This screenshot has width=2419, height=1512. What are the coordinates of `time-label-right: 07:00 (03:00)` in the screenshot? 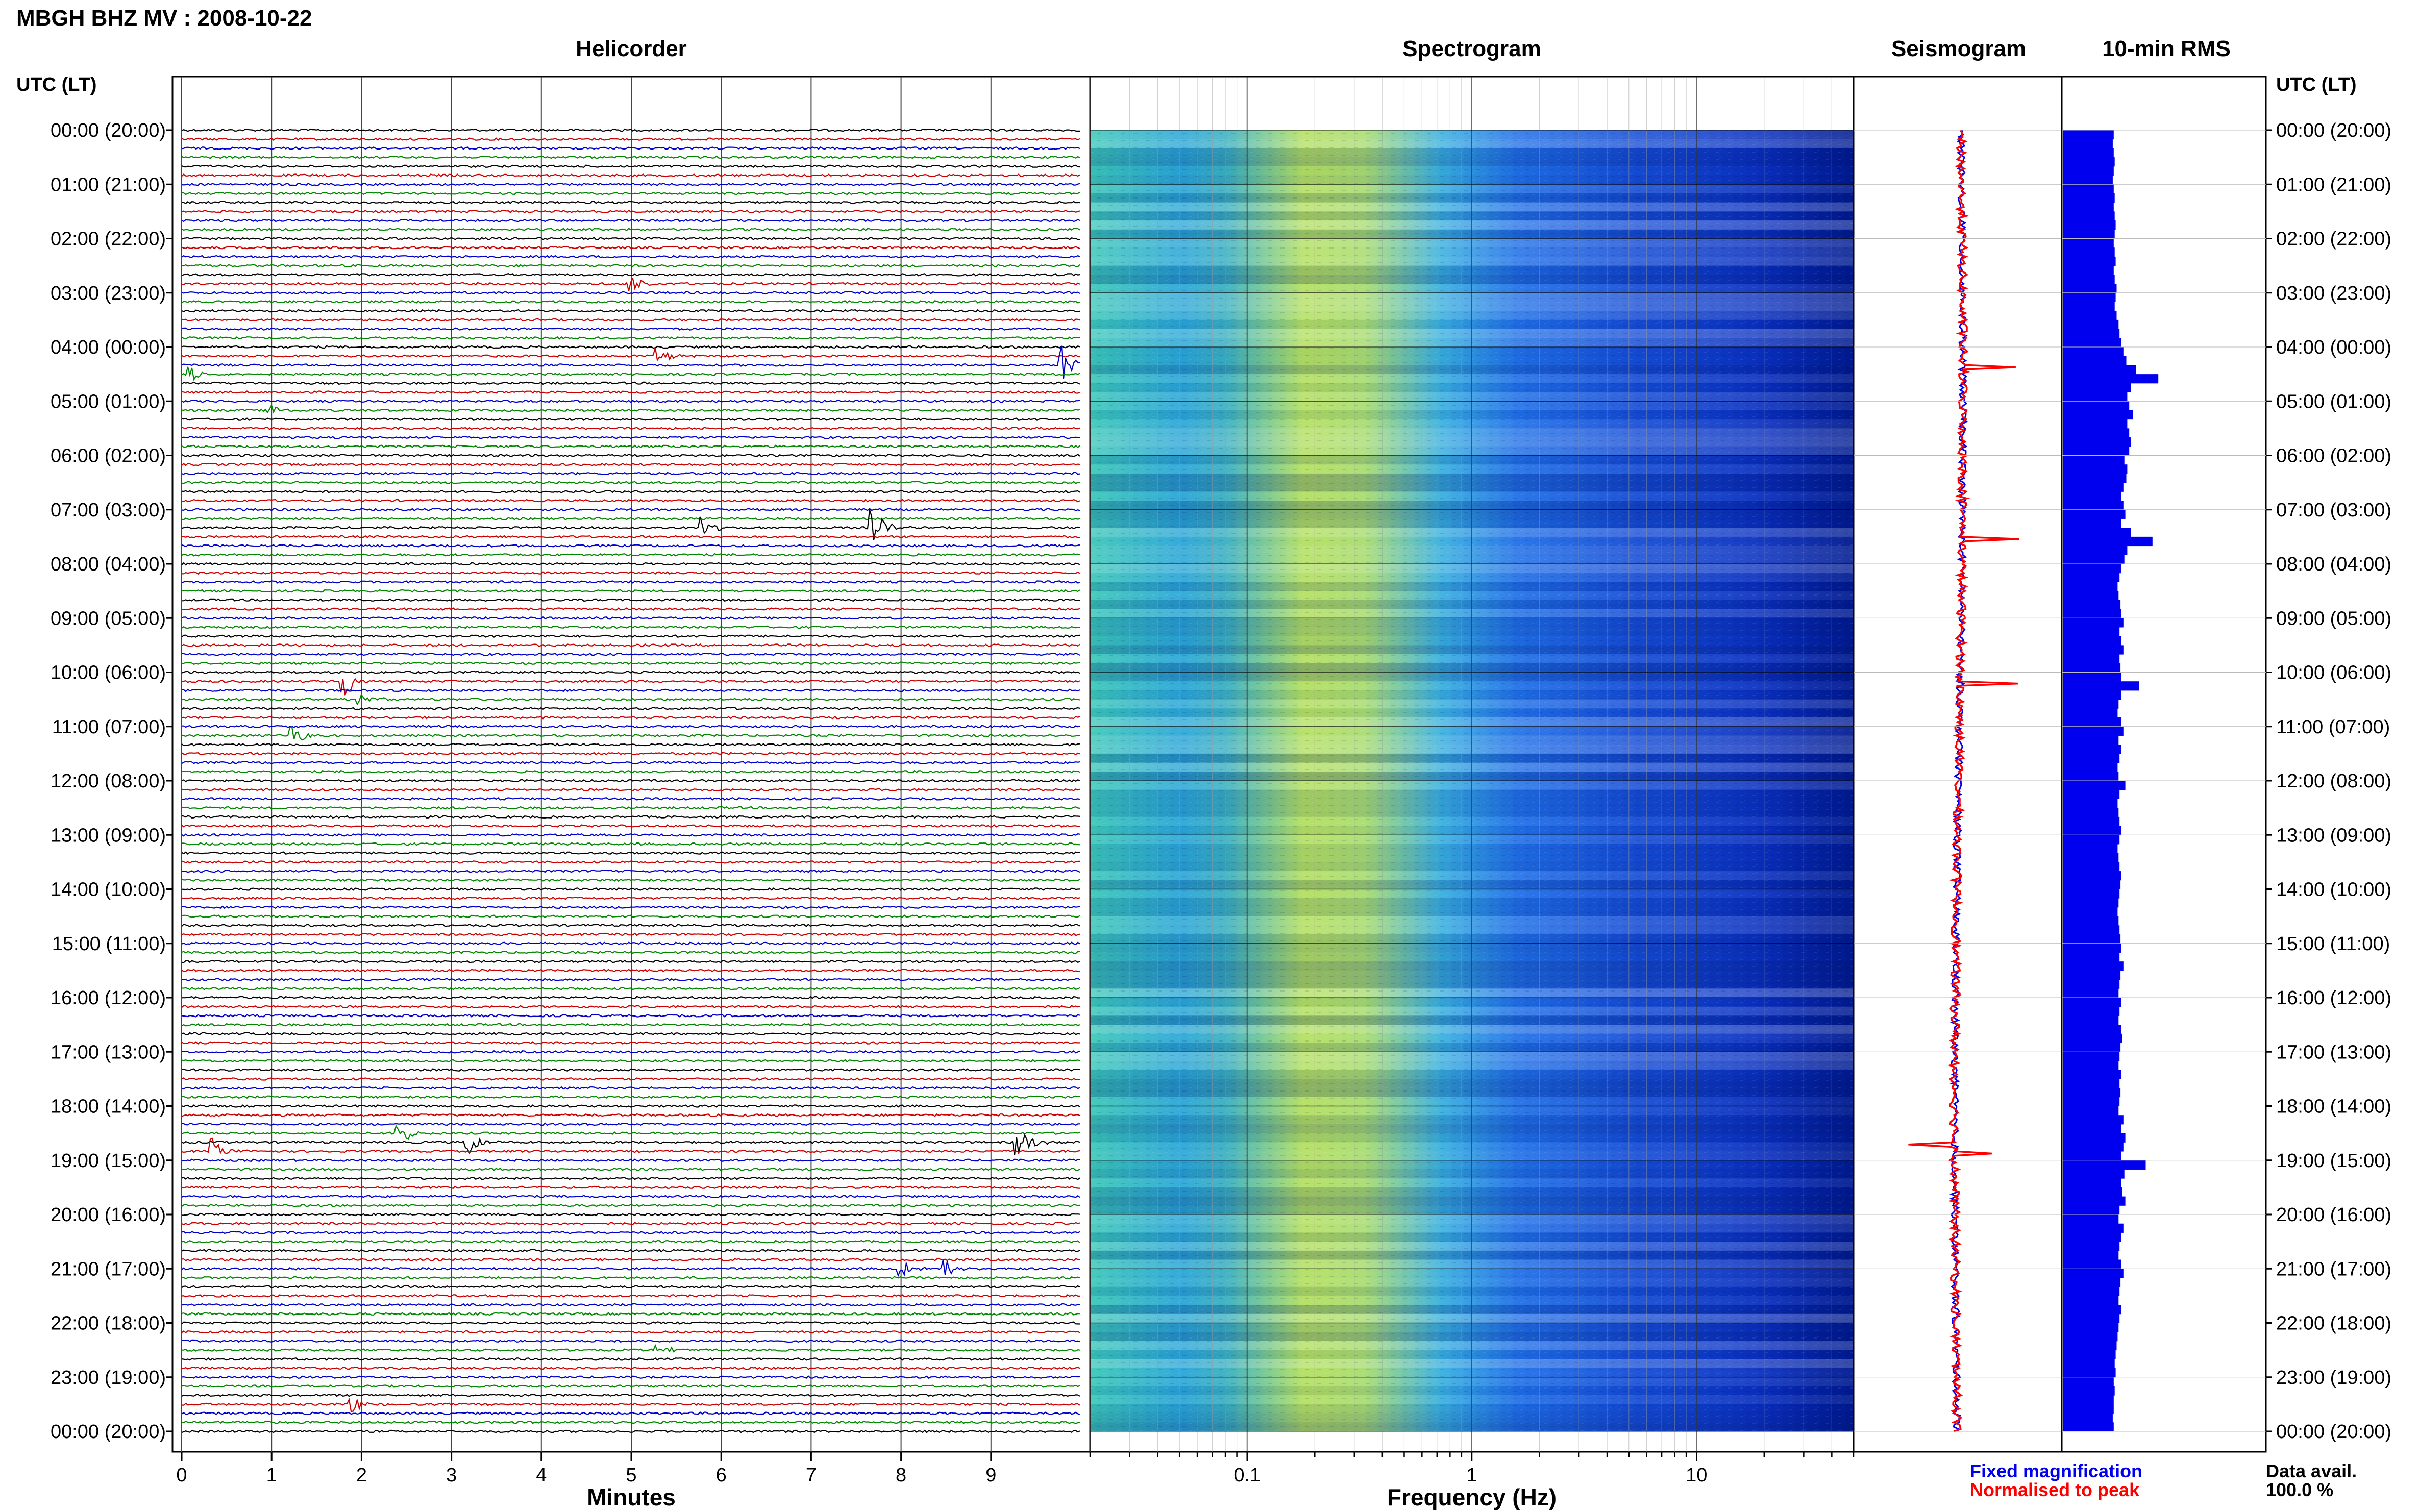 It's located at (2333, 510).